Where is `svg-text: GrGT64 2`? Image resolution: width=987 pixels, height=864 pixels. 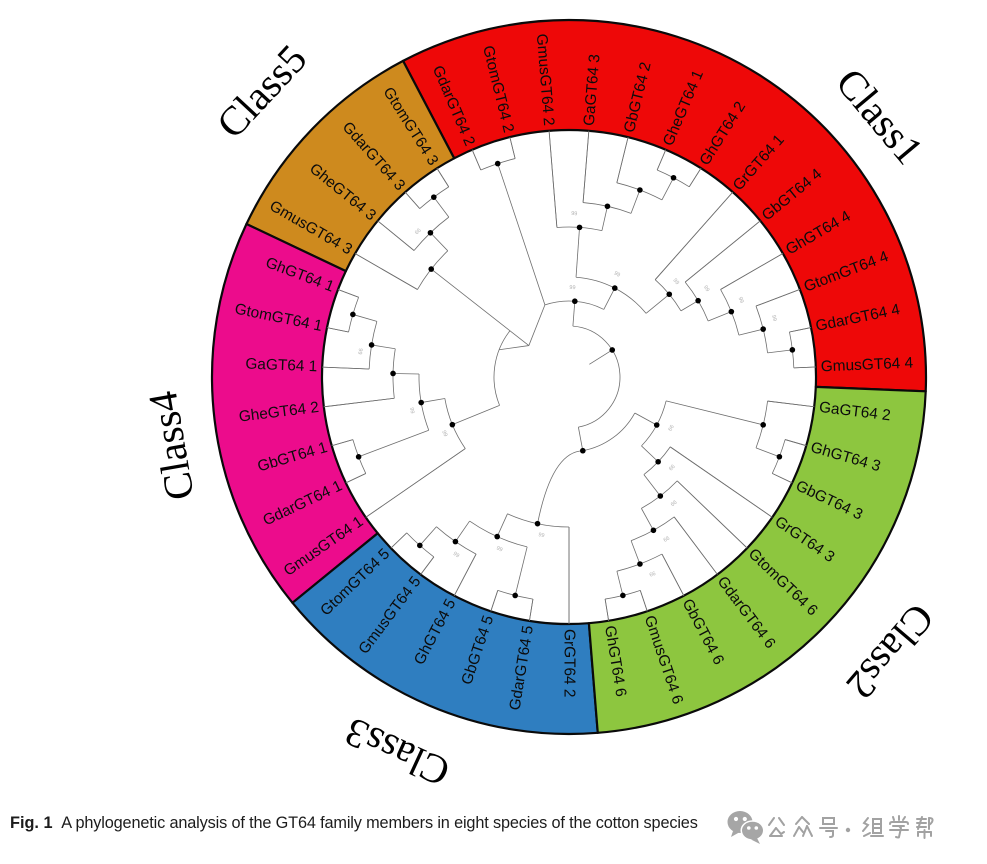 svg-text: GrGT64 2 is located at coordinates (569, 663).